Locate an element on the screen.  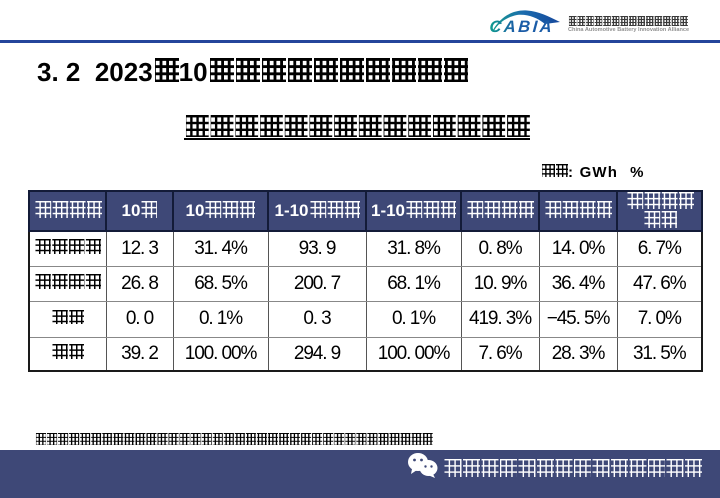
svg-text: CABIA is located at coordinates (522, 26).